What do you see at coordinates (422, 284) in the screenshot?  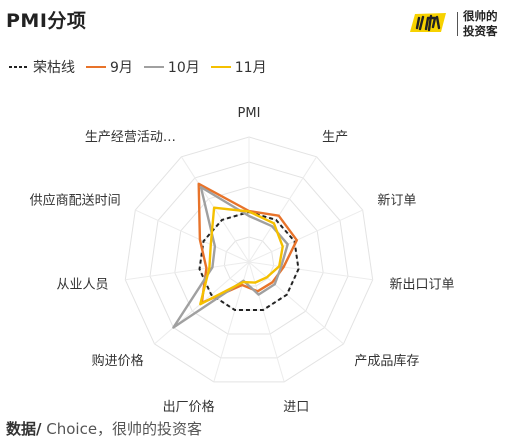 I see `axis-label-3: 新出口订单` at bounding box center [422, 284].